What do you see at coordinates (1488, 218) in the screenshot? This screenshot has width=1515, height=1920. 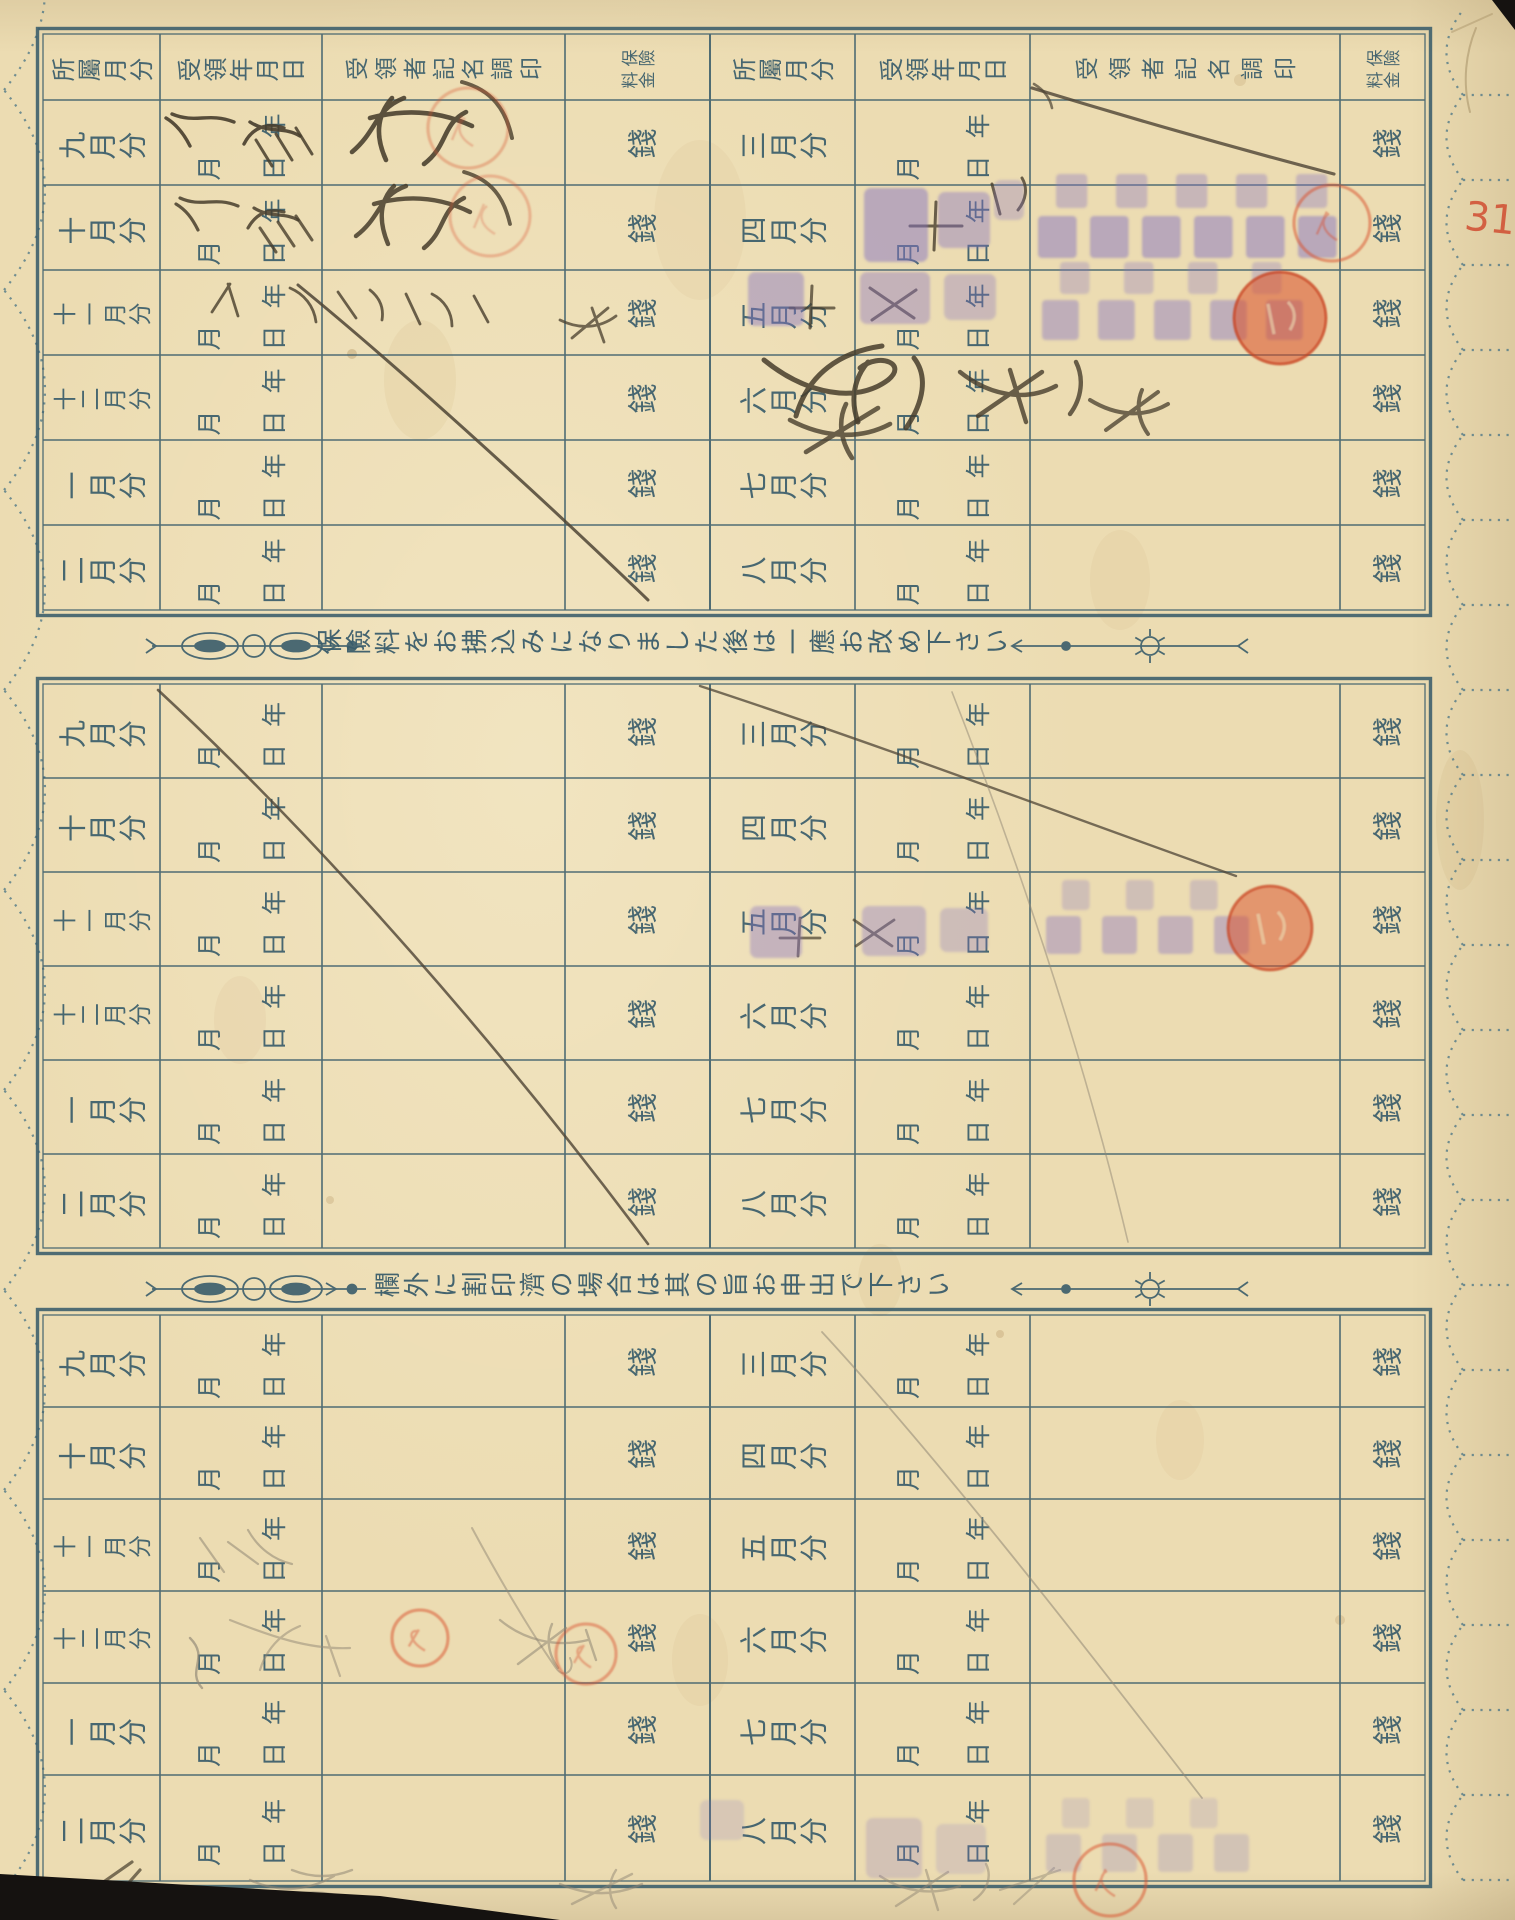 I see `margin-note-red: 31` at bounding box center [1488, 218].